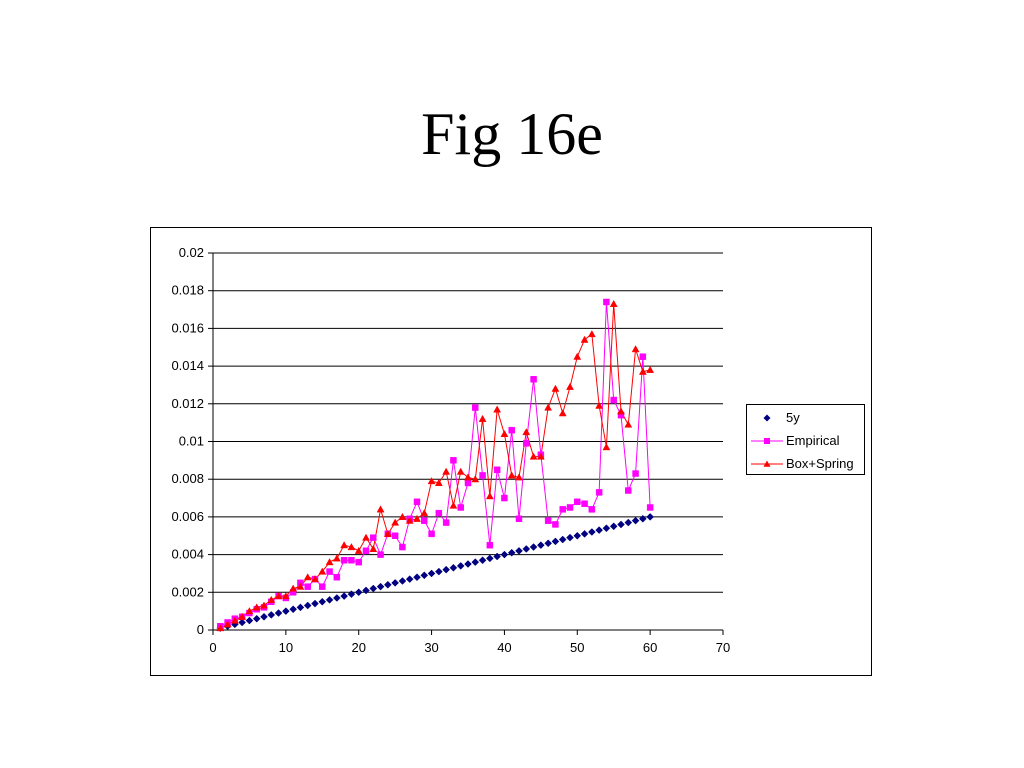 Image resolution: width=1024 pixels, height=768 pixels. Describe the element at coordinates (767, 463) in the screenshot. I see `legend-swatch-box-spring` at that location.